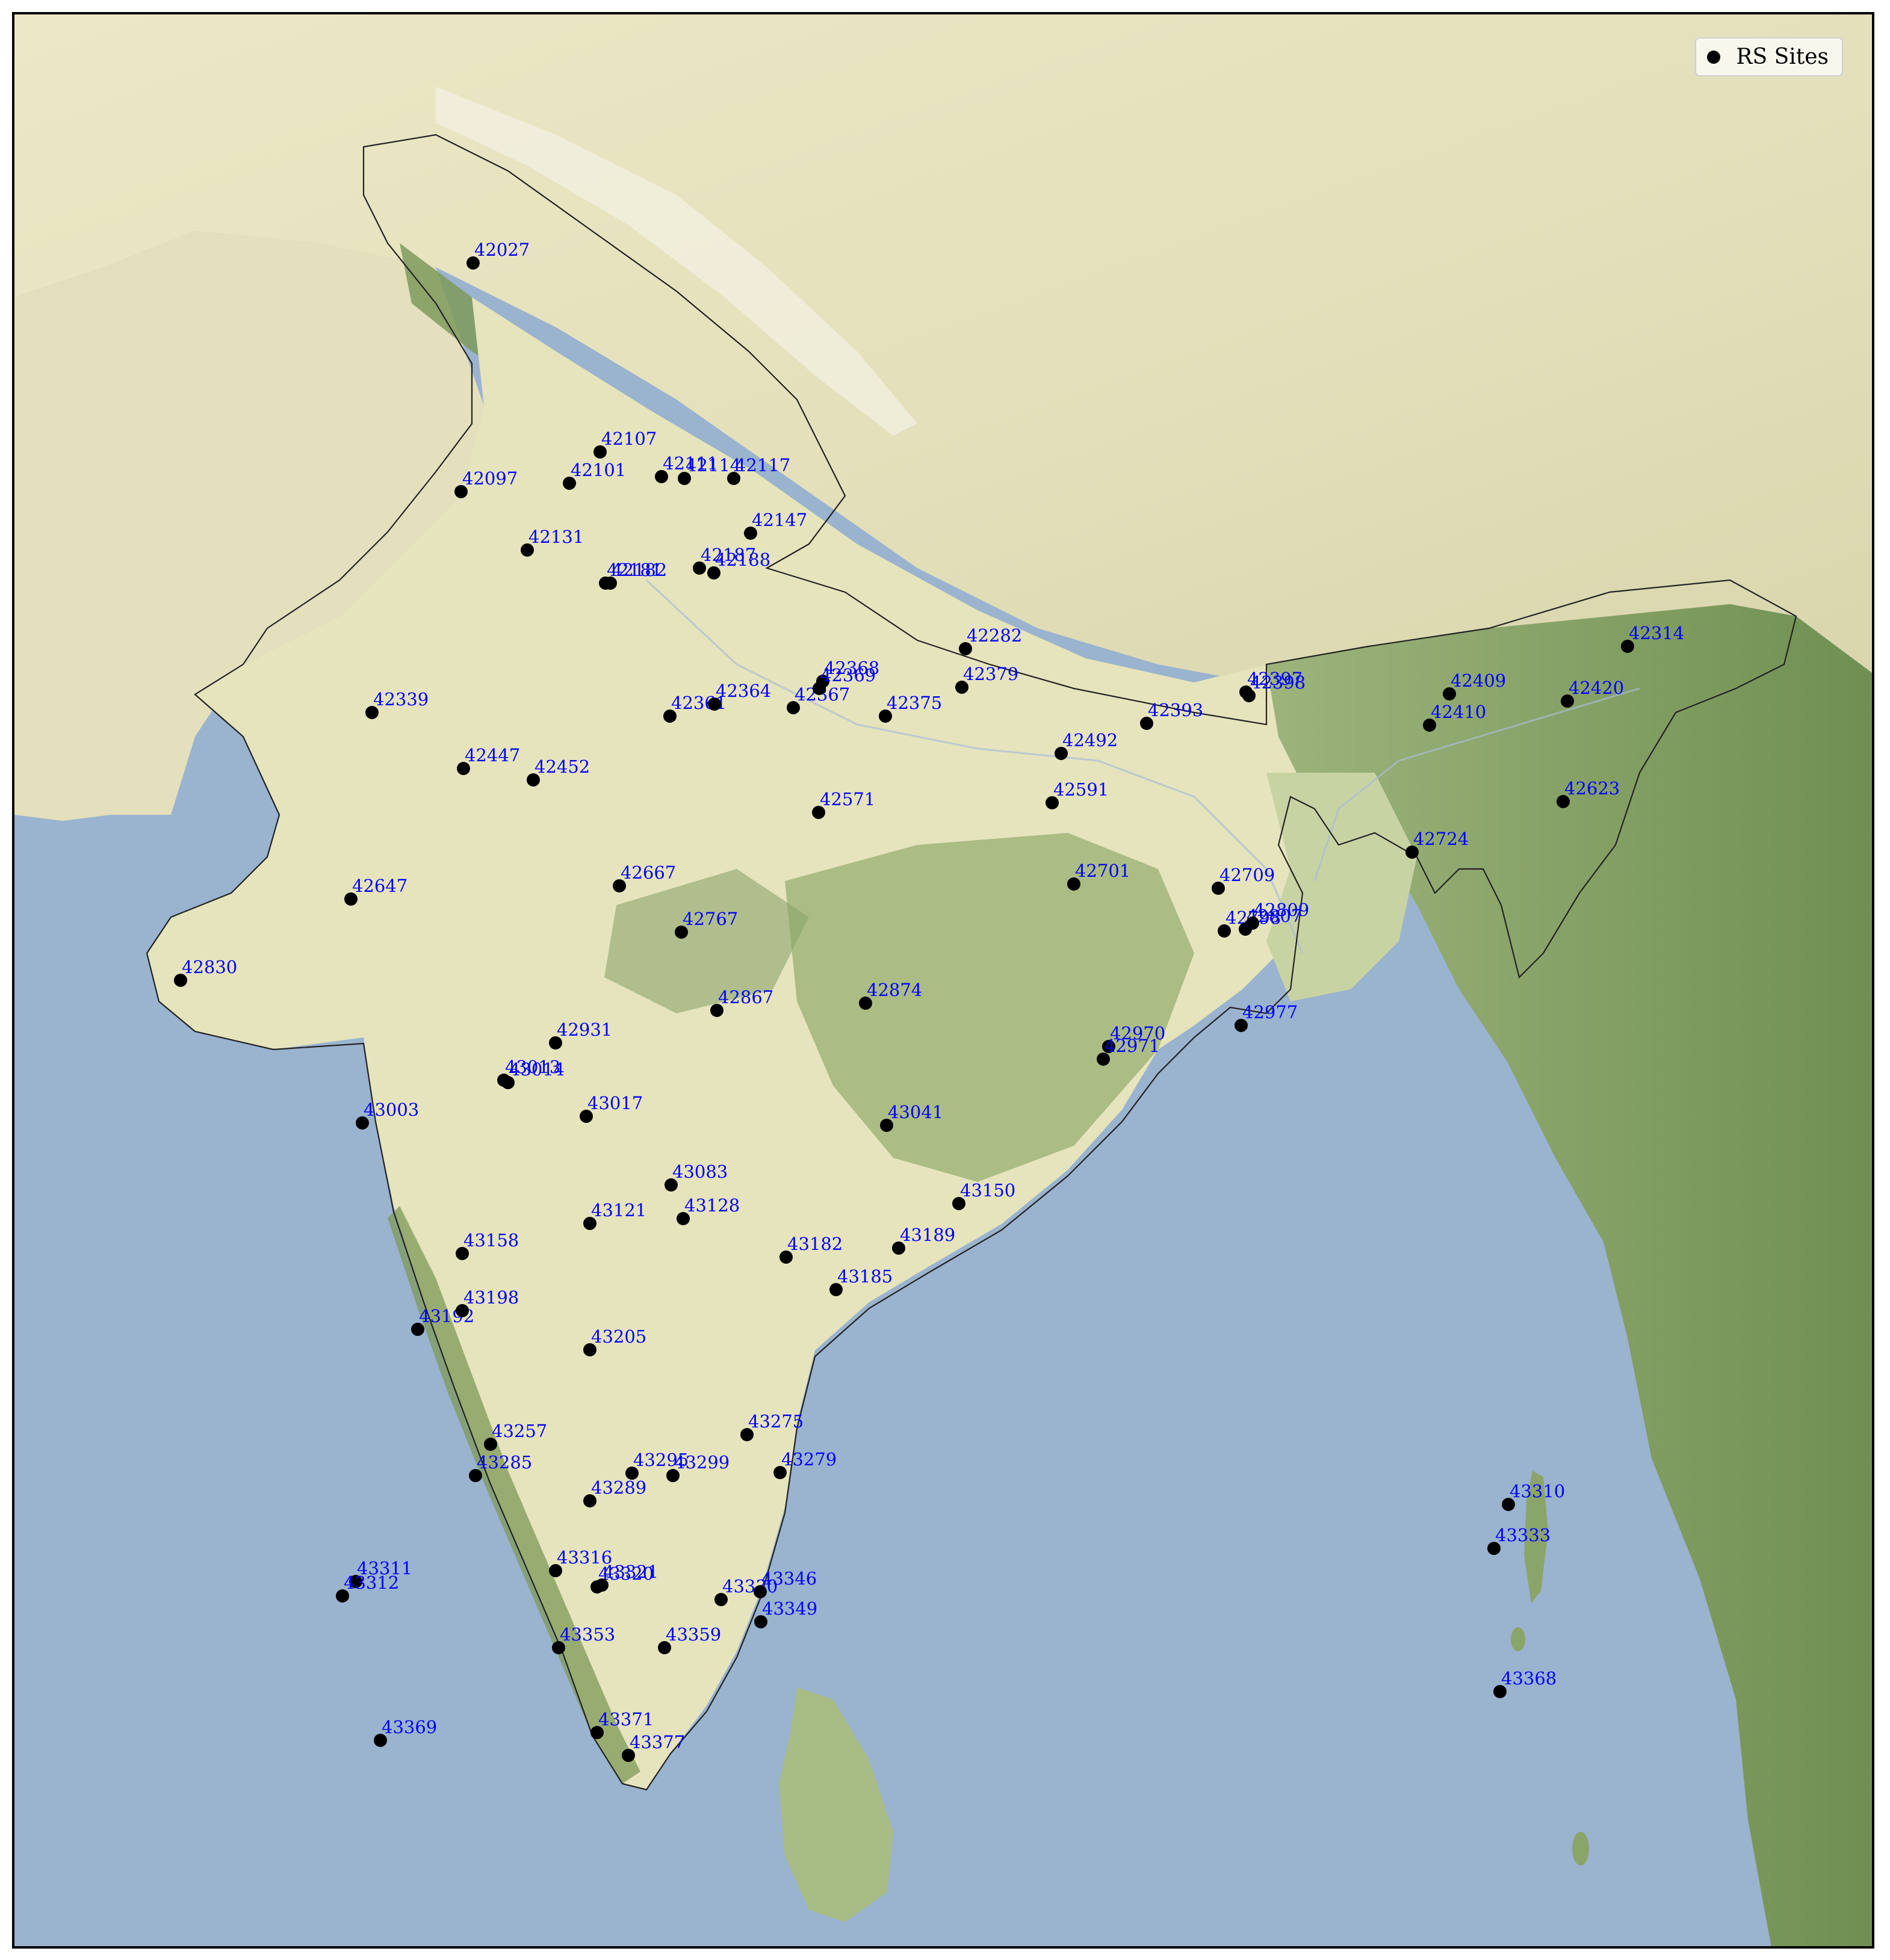  What do you see at coordinates (910, 708) in the screenshot?
I see `site-42375: 42375` at bounding box center [910, 708].